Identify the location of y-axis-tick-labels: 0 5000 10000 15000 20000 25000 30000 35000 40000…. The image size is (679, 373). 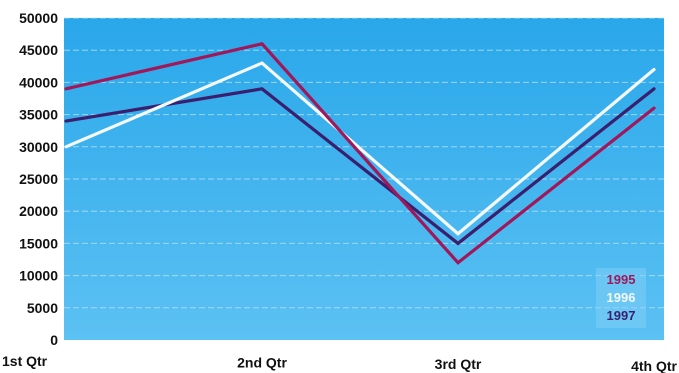
(38, 179).